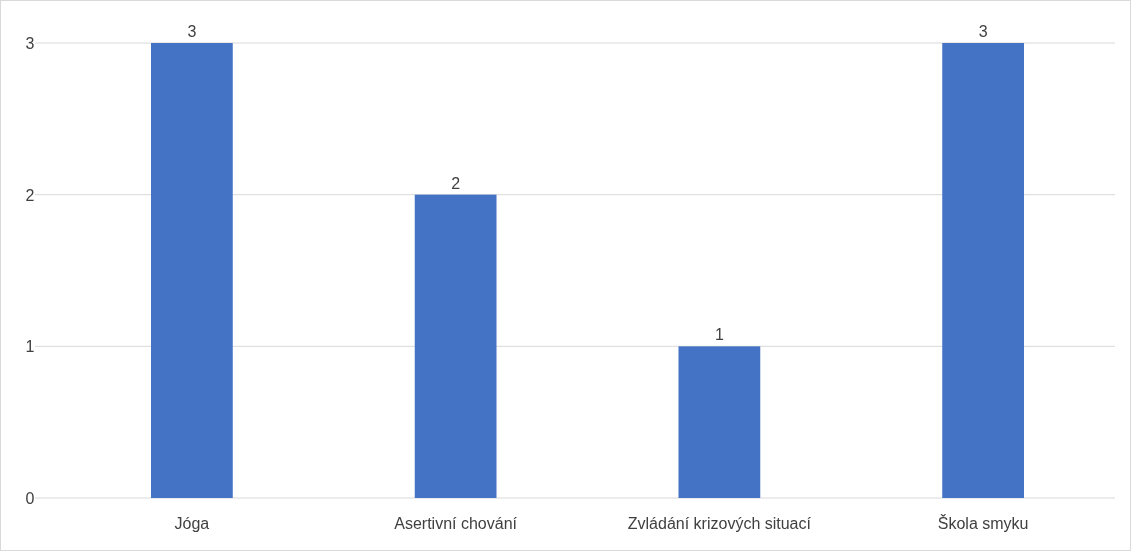 This screenshot has width=1131, height=551. What do you see at coordinates (30, 498) in the screenshot?
I see `y-tick-label: 0` at bounding box center [30, 498].